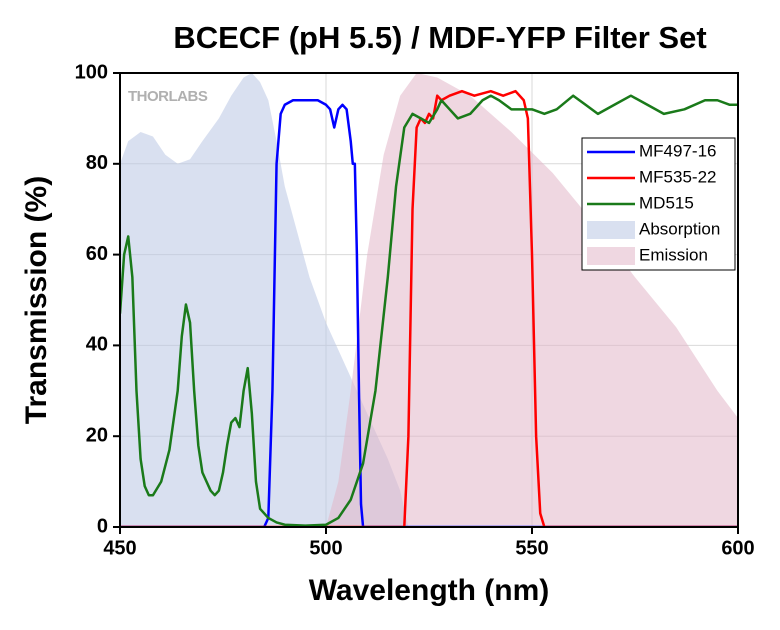 The width and height of the screenshot is (780, 630). Describe the element at coordinates (91, 72) in the screenshot. I see `y-tick-label: 100` at that location.